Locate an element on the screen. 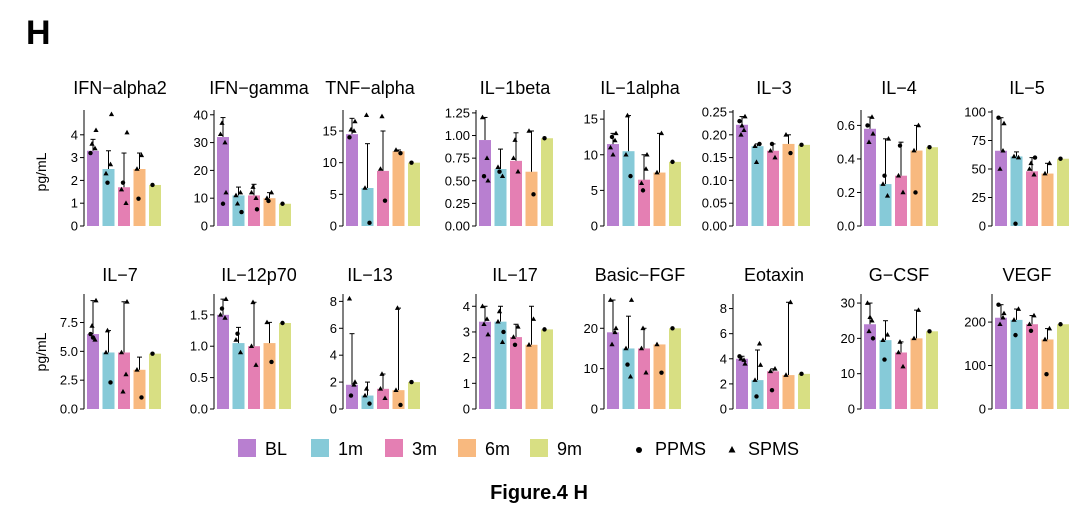  y-tick-label: 3 is located at coordinates (74, 157).